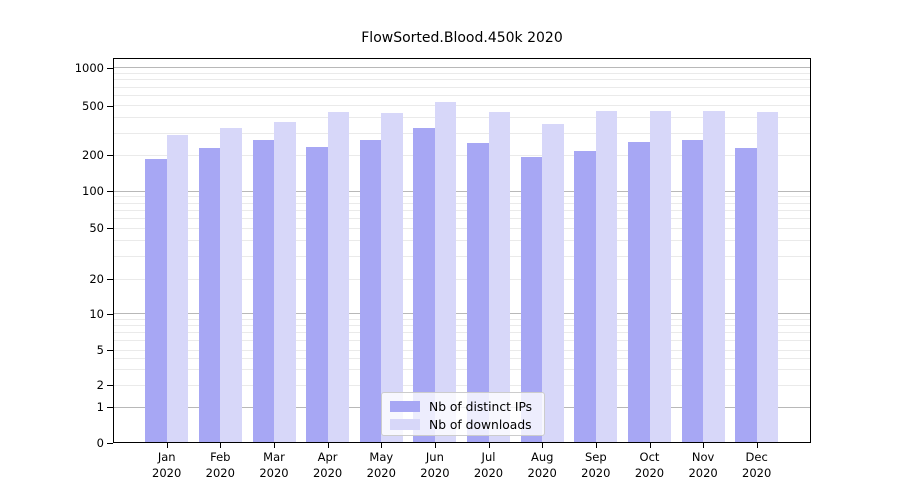 This screenshot has height=500, width=900. Describe the element at coordinates (96, 279) in the screenshot. I see `y-tick-label: 20` at that location.